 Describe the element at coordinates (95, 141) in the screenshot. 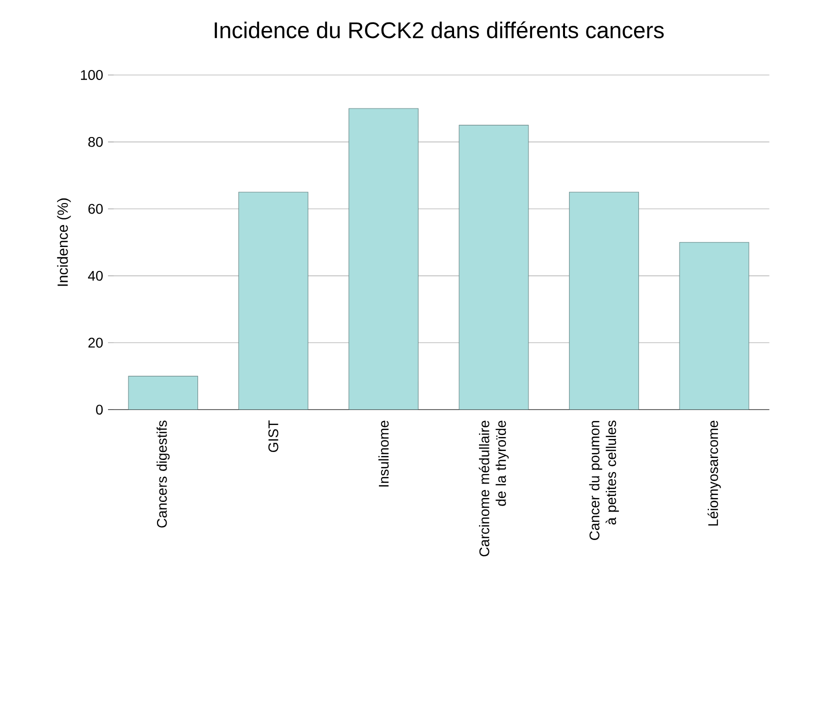

I see `y-tick-label: 80` at that location.